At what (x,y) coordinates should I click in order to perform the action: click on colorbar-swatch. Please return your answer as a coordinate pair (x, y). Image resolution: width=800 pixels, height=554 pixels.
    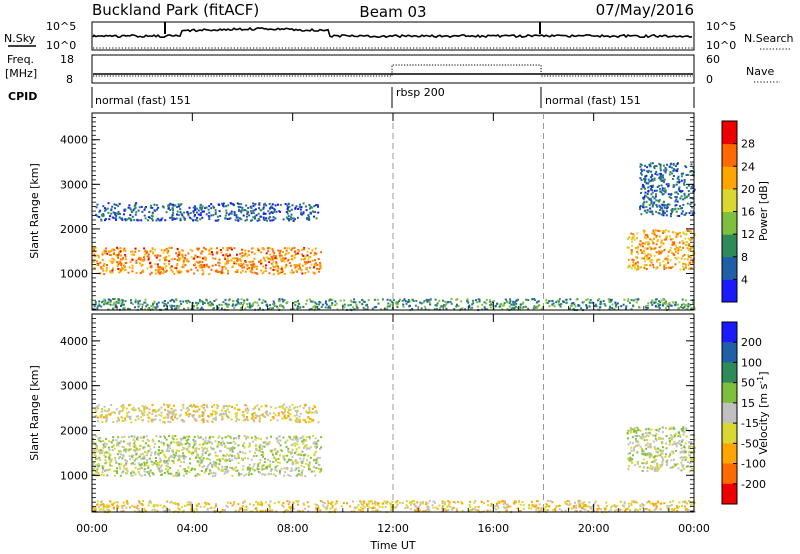
    Looking at the image, I should click on (729, 246).